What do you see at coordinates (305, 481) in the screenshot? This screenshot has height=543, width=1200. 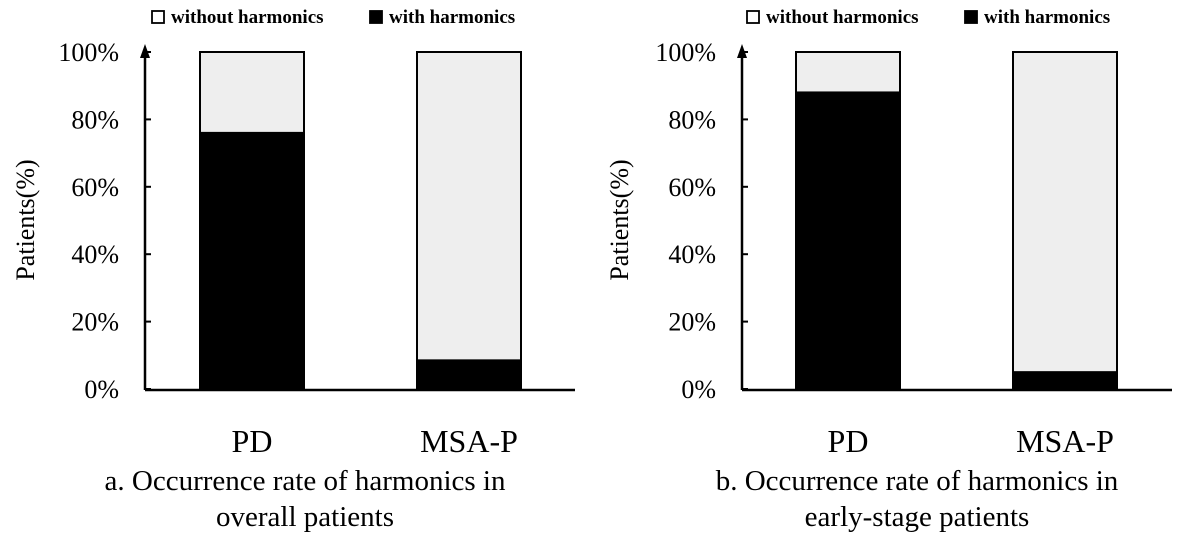 I see `chart-caption-line: a. Occurrence rate of harmonics in` at bounding box center [305, 481].